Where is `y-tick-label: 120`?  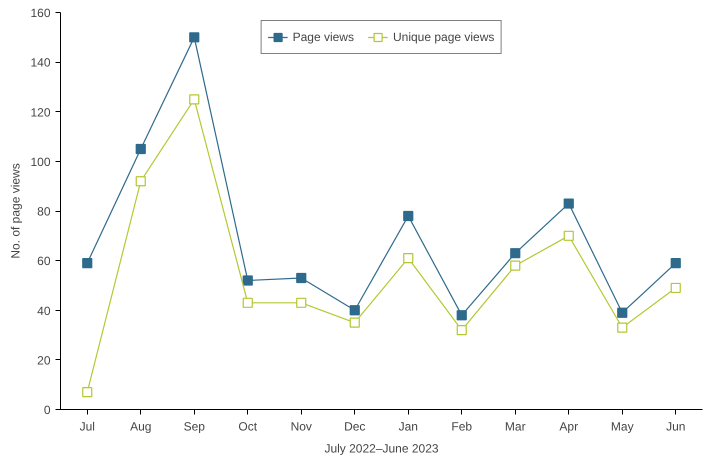 y-tick-label: 120 is located at coordinates (40, 112).